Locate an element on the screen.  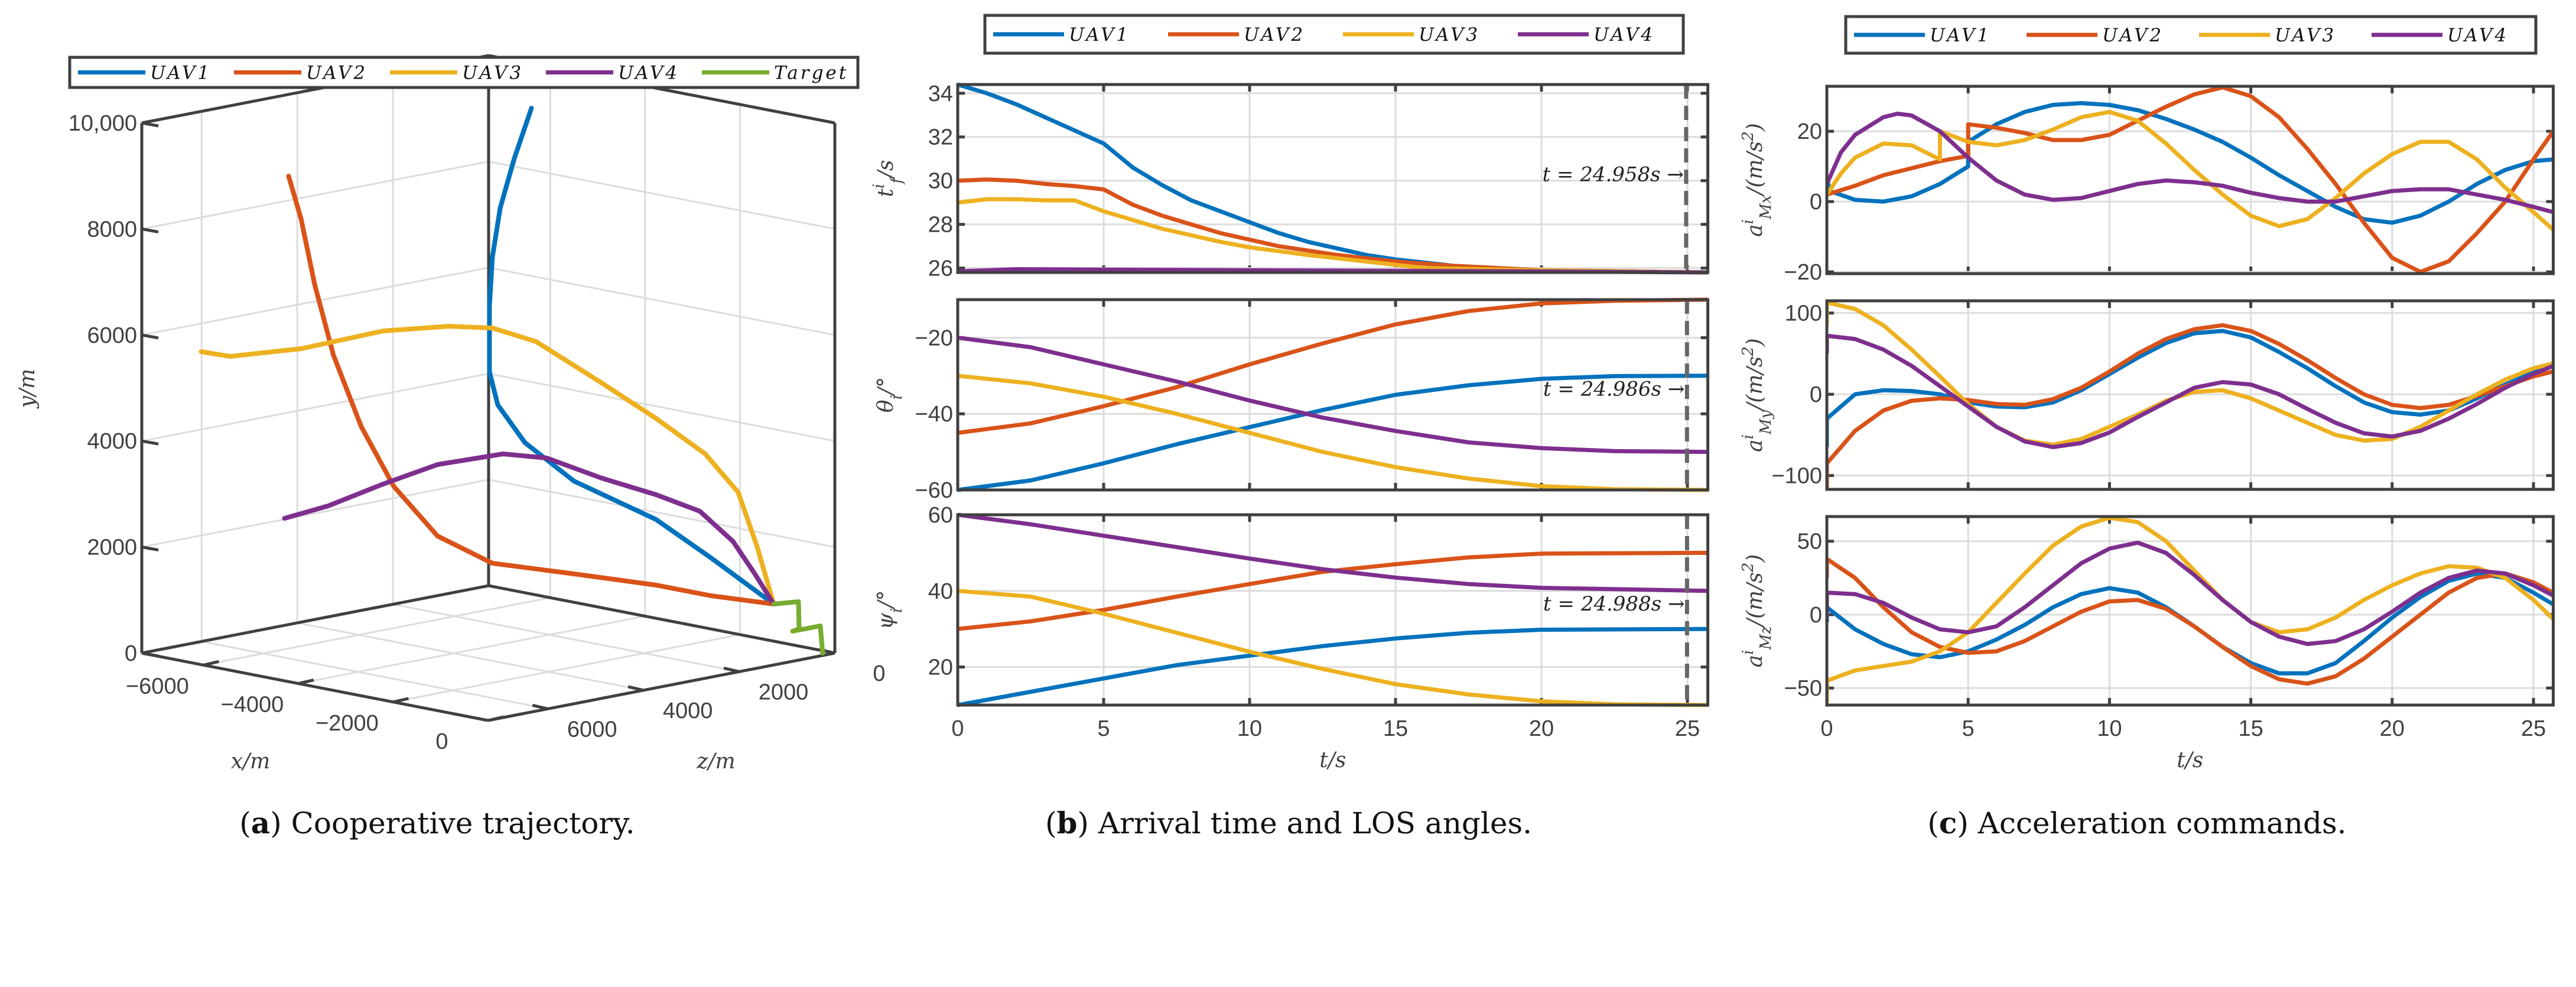
y-axis-label-part: ) is located at coordinates (1755, 558).